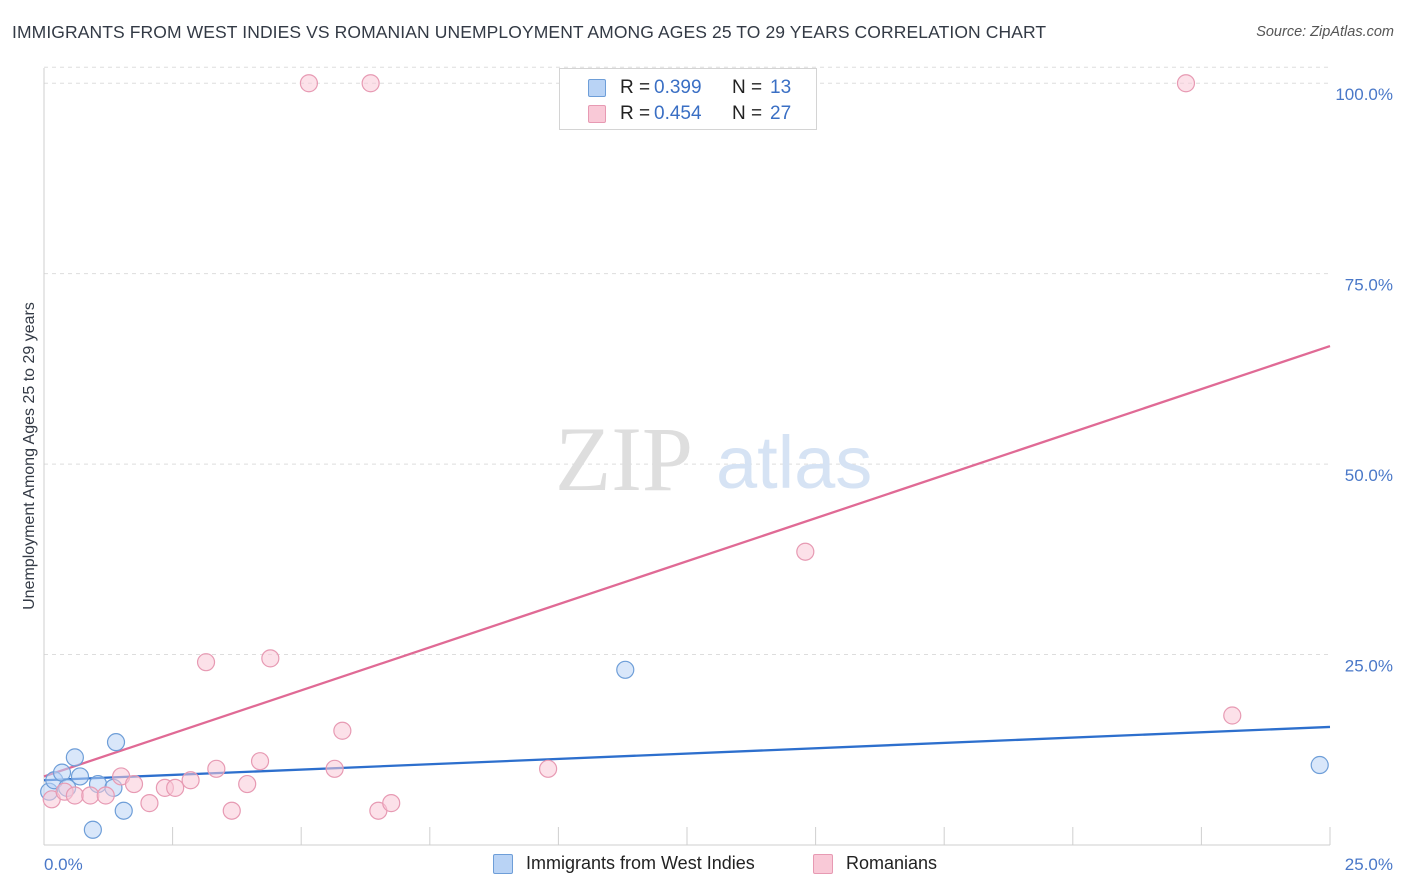 The image size is (1406, 892). I want to click on y-tick-label: 25.0%, so click(1369, 666).